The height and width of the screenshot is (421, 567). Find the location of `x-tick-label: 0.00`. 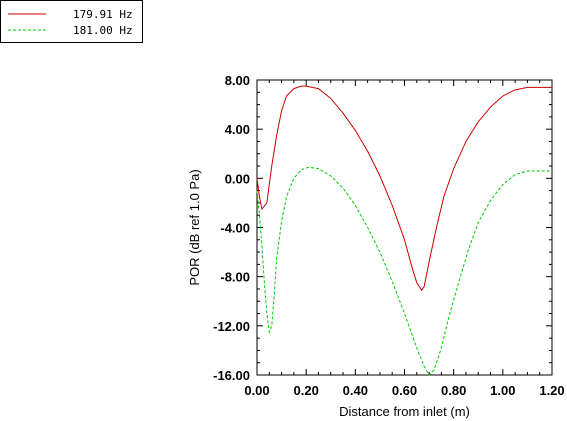

x-tick-label: 0.00 is located at coordinates (256, 390).